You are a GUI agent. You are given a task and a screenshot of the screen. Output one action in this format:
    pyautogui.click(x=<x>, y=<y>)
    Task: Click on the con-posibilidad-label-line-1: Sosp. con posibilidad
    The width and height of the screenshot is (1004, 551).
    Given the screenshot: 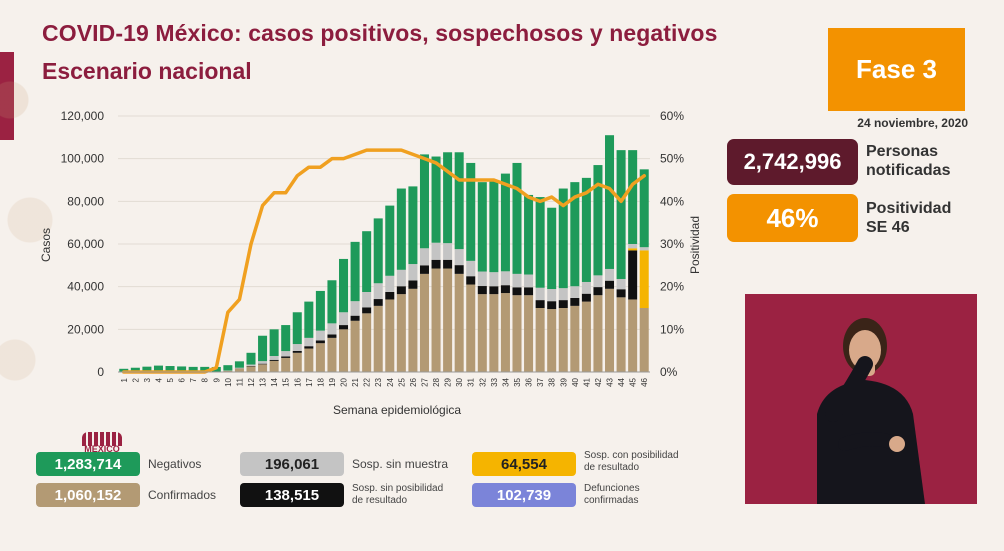 What is the action you would take?
    pyautogui.click(x=631, y=455)
    